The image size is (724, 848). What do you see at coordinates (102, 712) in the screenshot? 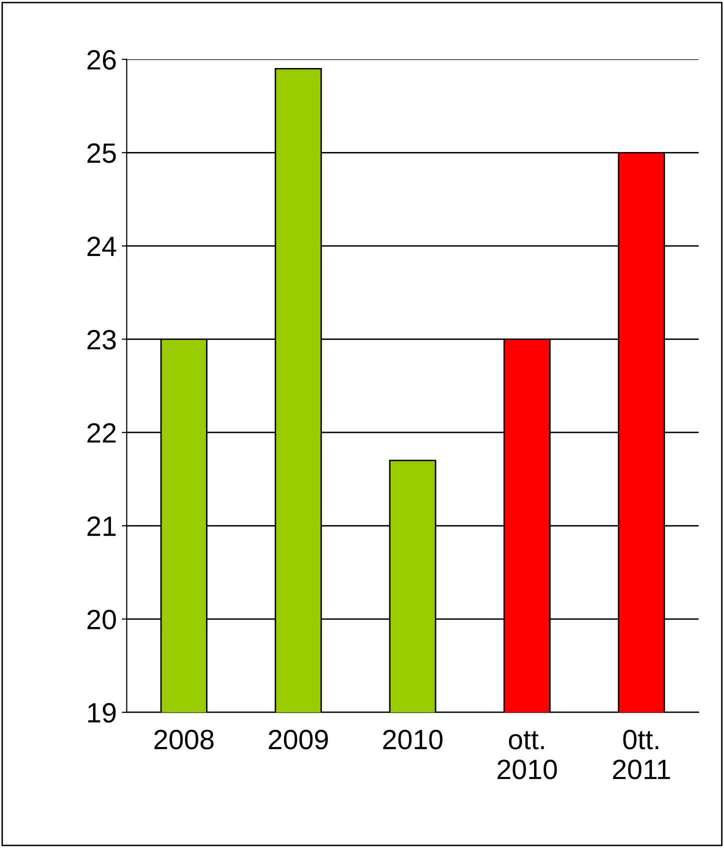
I see `y-tick-label: 19` at bounding box center [102, 712].